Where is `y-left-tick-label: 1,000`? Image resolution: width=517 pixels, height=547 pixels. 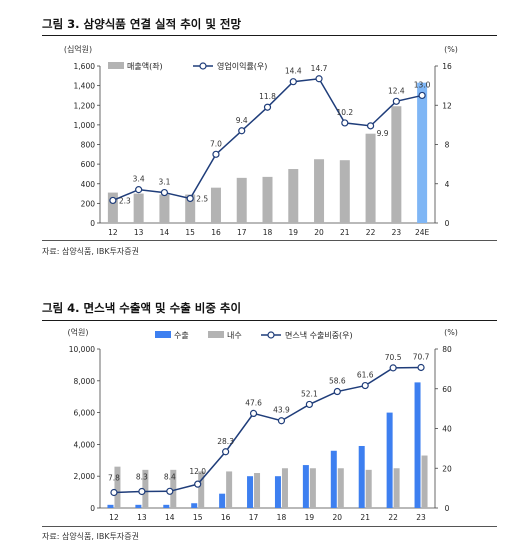
y-left-tick-label: 1,000 is located at coordinates (85, 125).